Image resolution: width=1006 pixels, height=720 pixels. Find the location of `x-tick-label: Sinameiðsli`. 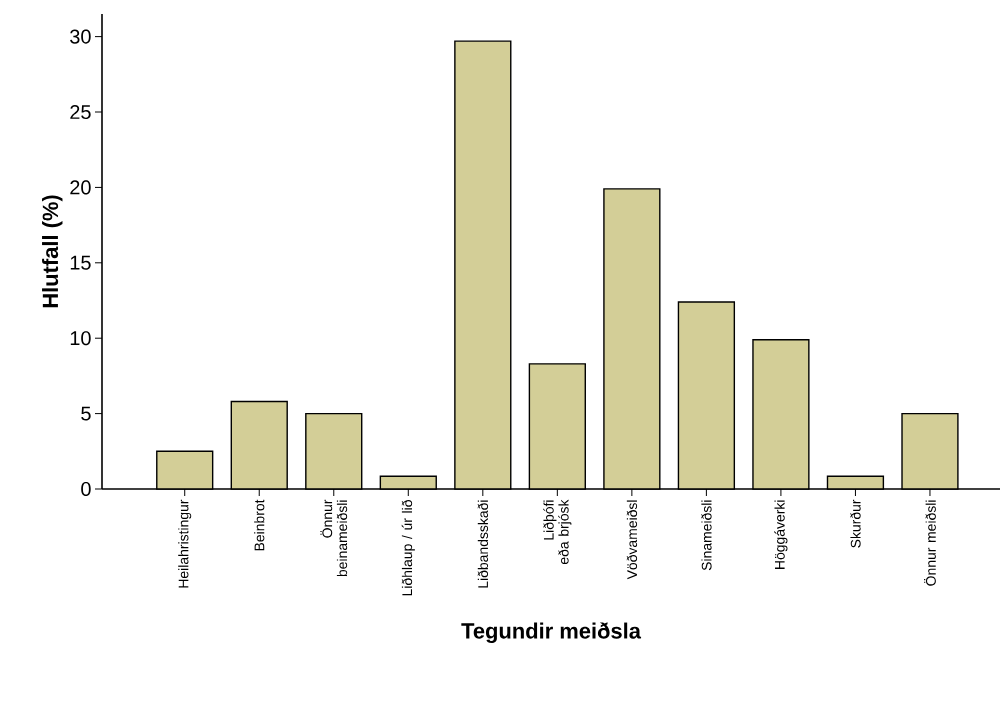

x-tick-label: Sinameiðsli is located at coordinates (706, 535).